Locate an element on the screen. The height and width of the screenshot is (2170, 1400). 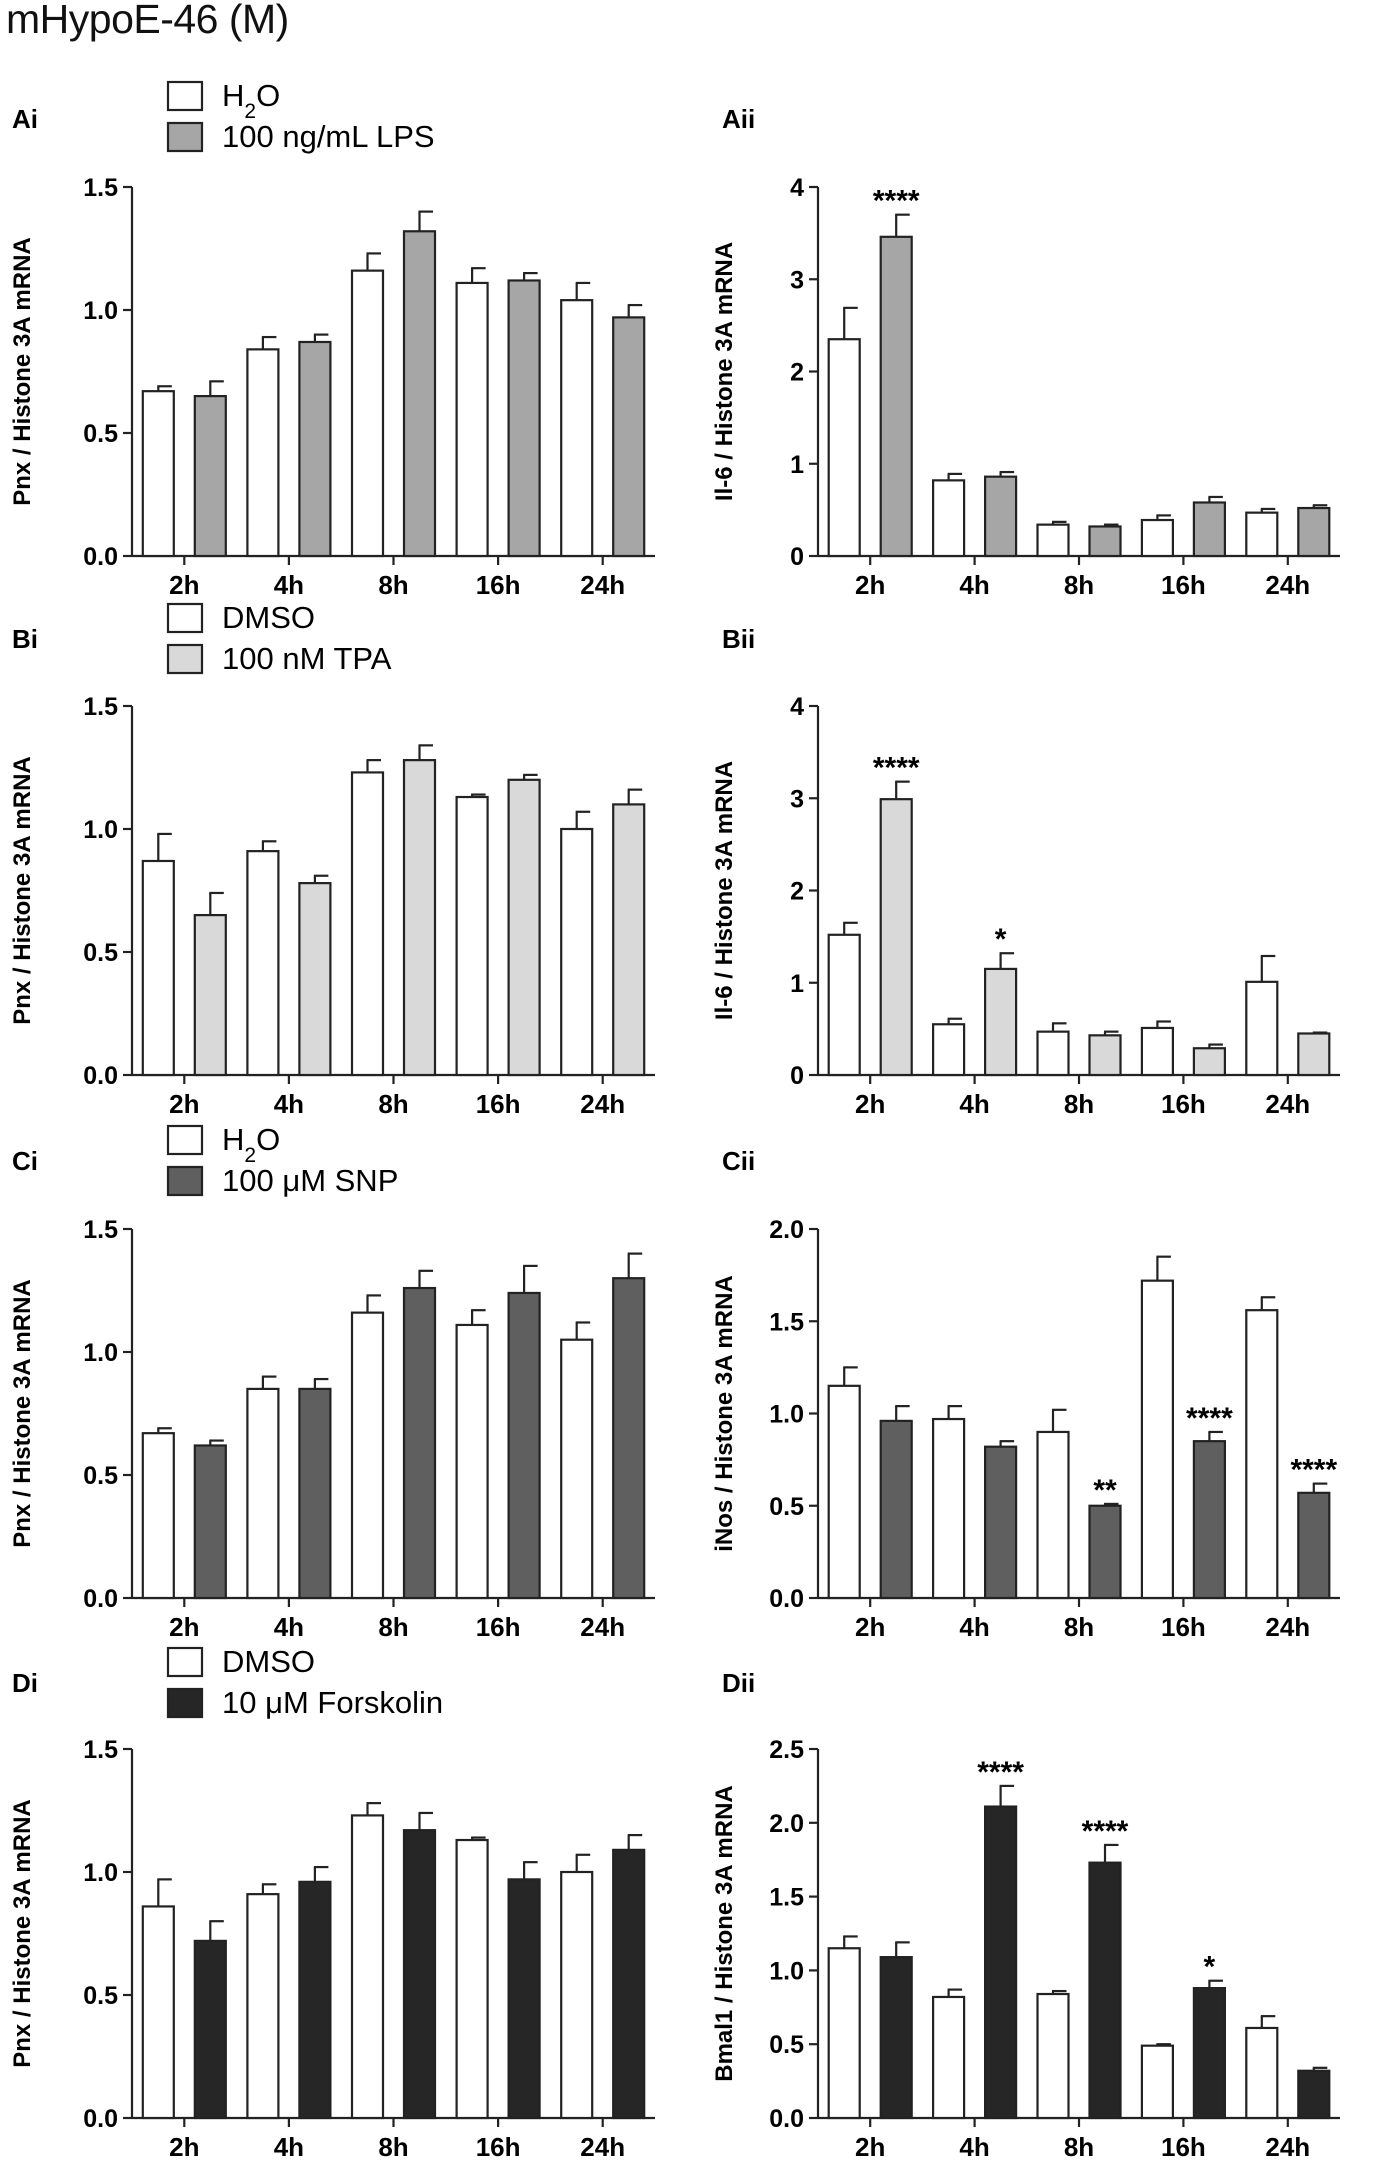
panel-label: Bii is located at coordinates (738, 639).